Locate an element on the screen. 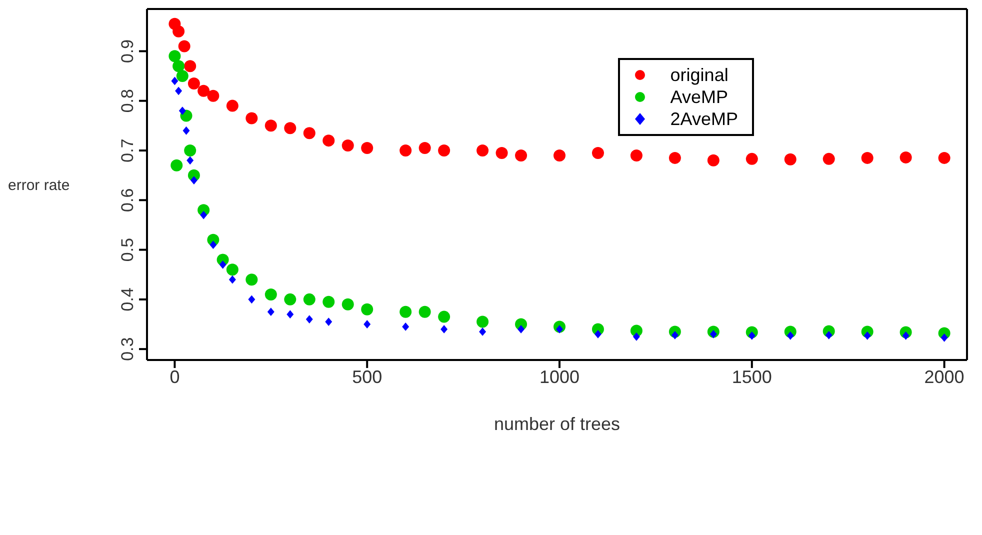  legend-label: 2AveMP is located at coordinates (704, 119).